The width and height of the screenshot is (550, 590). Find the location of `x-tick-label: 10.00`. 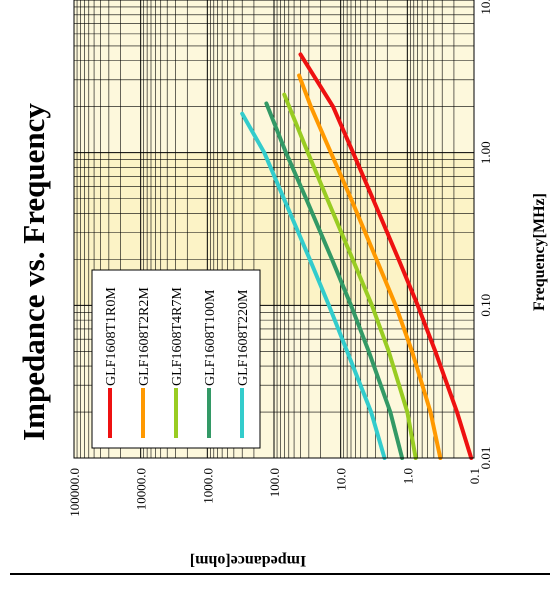

x-tick-label: 10.00 is located at coordinates (485, 7).